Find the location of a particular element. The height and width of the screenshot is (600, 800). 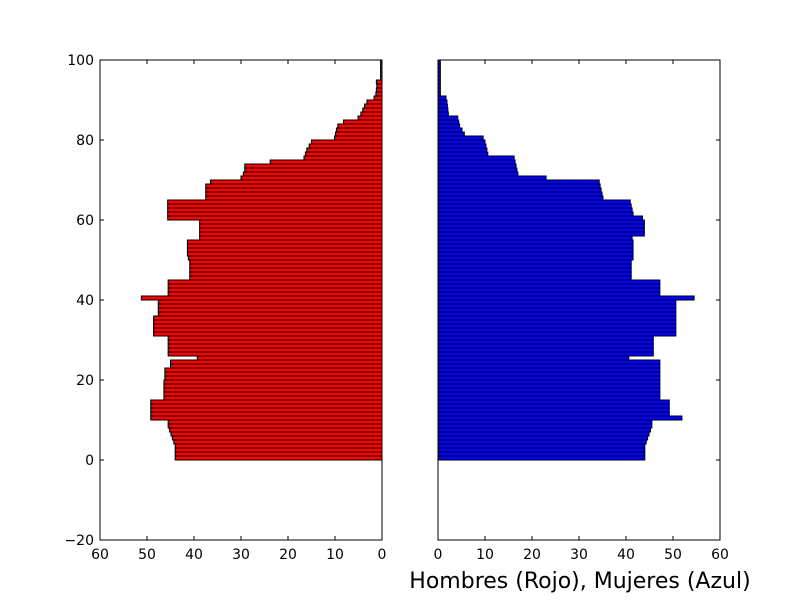

ytick-label-20: 20 is located at coordinates (85, 381).